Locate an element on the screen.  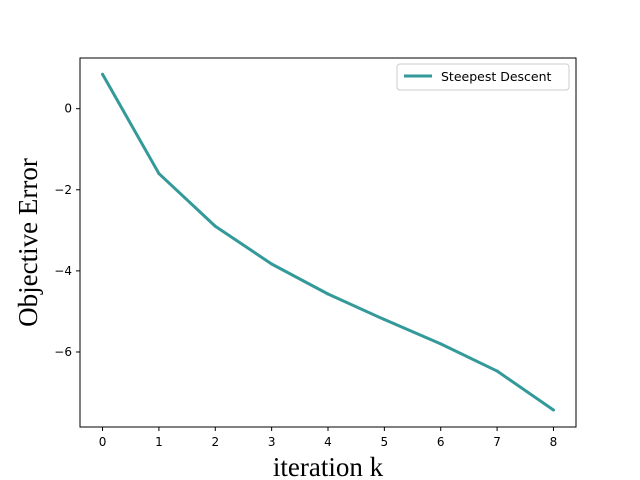
legend-box is located at coordinates (483, 77).